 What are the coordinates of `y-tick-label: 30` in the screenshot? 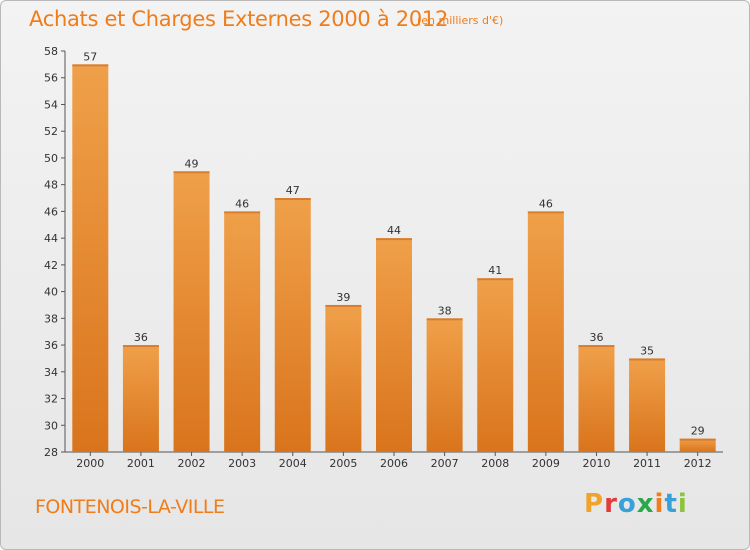 It's located at (51, 425).